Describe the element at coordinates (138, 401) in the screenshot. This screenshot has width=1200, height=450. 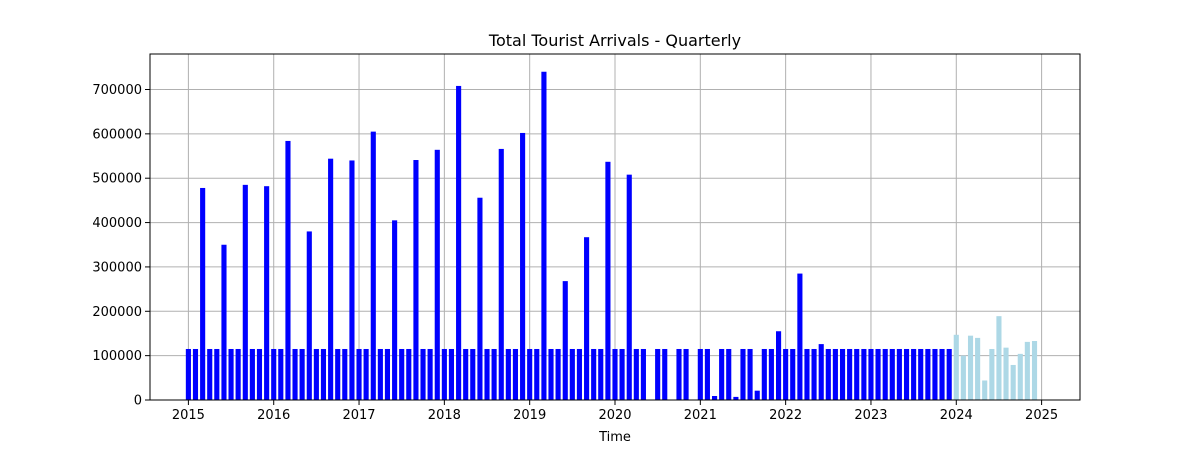
I see `y-tick-label: 0` at that location.